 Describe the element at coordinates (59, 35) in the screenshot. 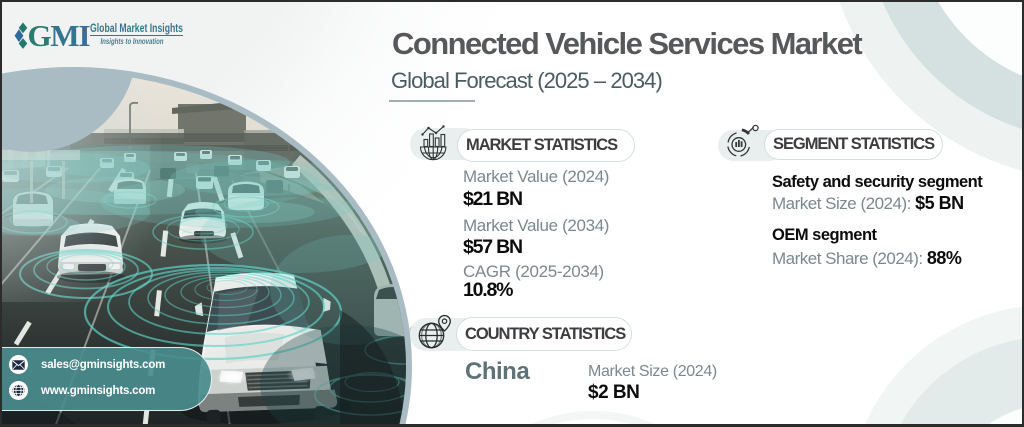

I see `svg-text: GMI` at that location.